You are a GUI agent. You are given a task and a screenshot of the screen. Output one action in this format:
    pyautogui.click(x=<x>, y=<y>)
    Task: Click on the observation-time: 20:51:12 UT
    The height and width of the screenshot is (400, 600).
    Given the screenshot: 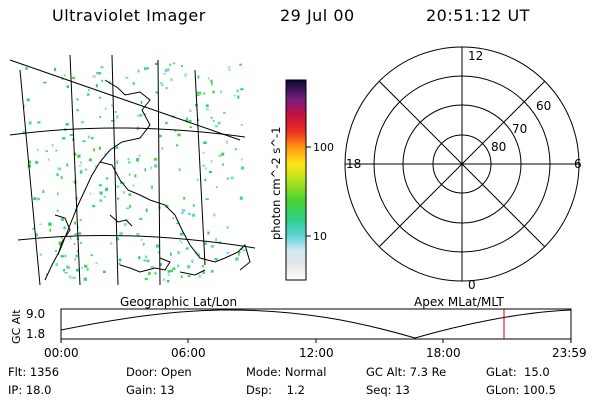 What is the action you would take?
    pyautogui.click(x=478, y=15)
    